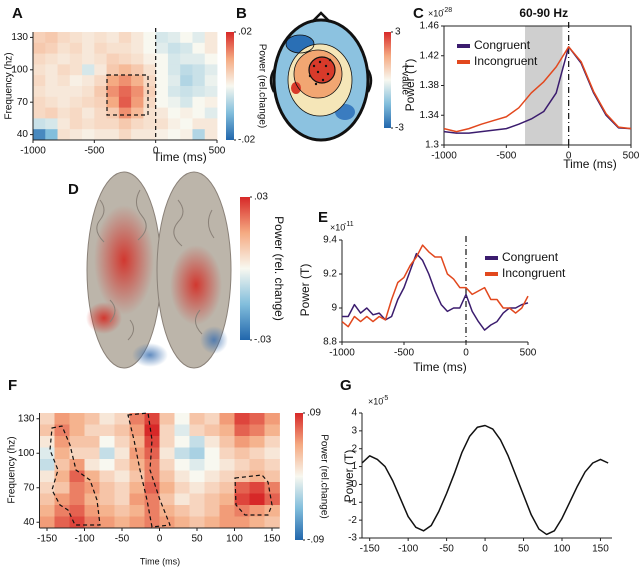 This screenshot has height=572, width=640. Describe the element at coordinates (534, 273) in the screenshot. I see `legend-label: Incongruent` at that location.